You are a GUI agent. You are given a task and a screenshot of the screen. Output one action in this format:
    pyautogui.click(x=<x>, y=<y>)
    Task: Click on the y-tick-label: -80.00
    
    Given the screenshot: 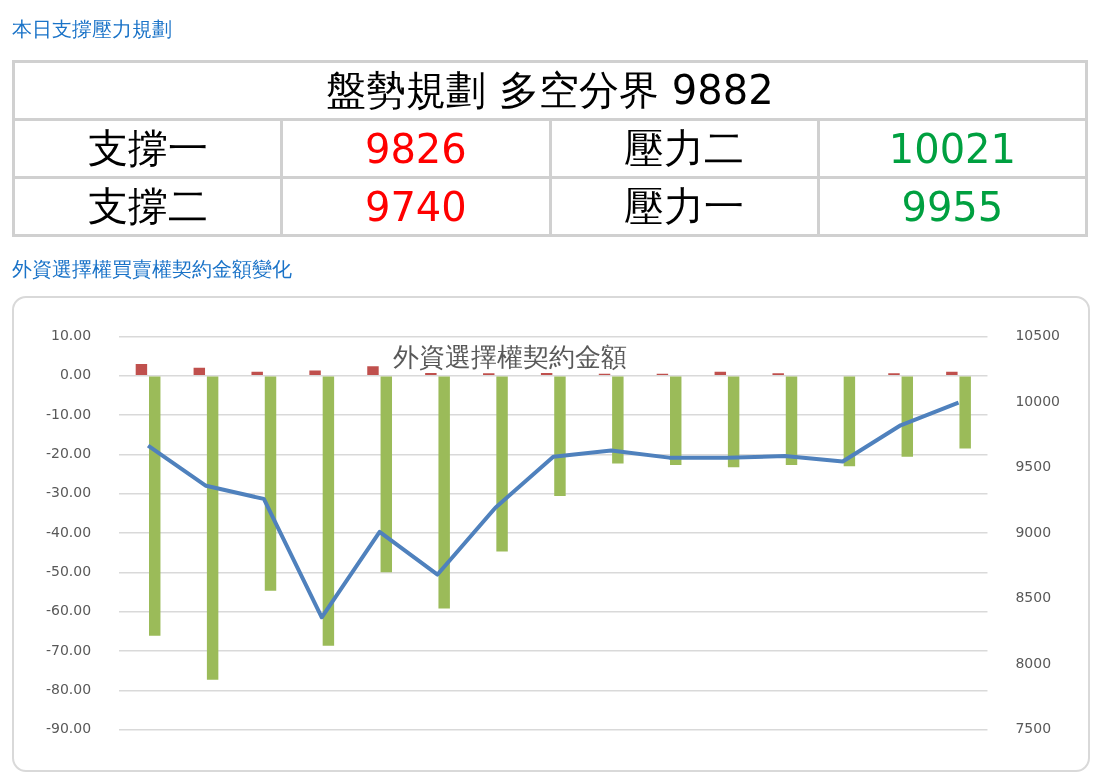 What is the action you would take?
    pyautogui.click(x=68, y=688)
    